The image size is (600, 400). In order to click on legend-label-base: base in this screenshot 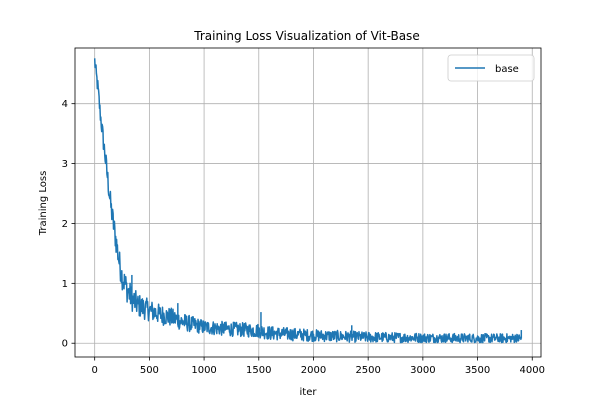, I will do `click(507, 69)`.